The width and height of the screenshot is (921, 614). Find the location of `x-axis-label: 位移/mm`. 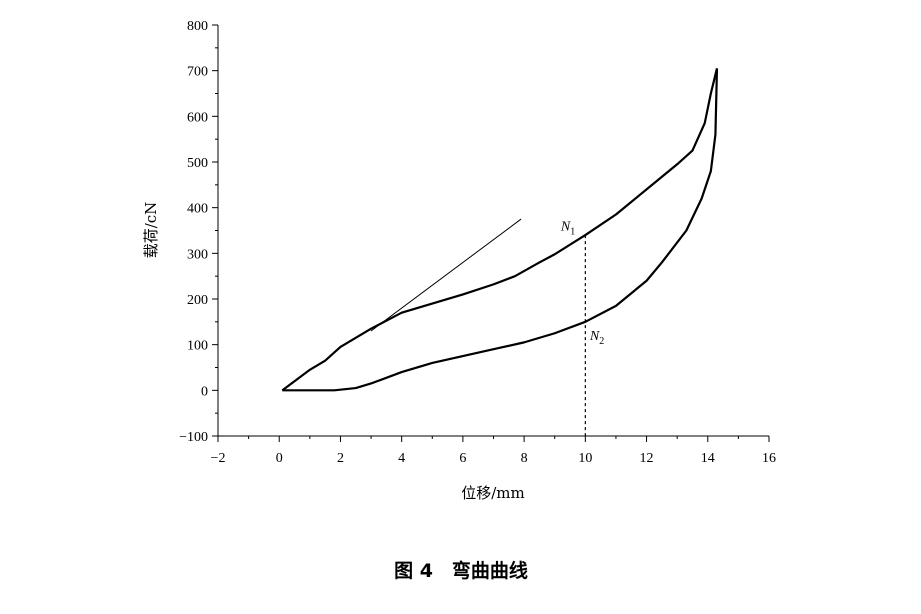

x-axis-label: 位移/mm is located at coordinates (493, 493).